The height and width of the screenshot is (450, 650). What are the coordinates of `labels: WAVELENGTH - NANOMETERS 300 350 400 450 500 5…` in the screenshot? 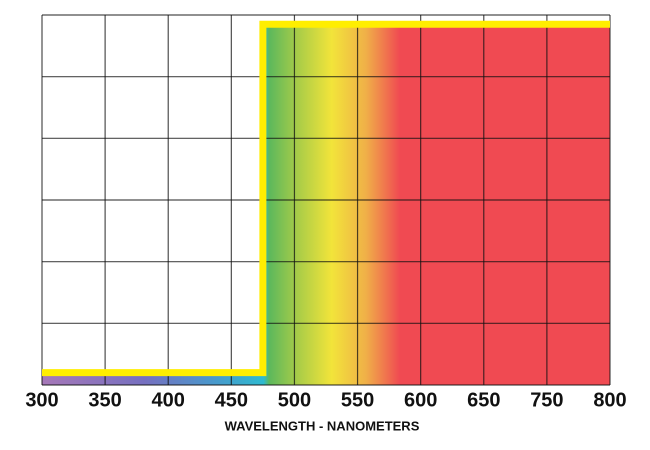 It's located at (325, 411).